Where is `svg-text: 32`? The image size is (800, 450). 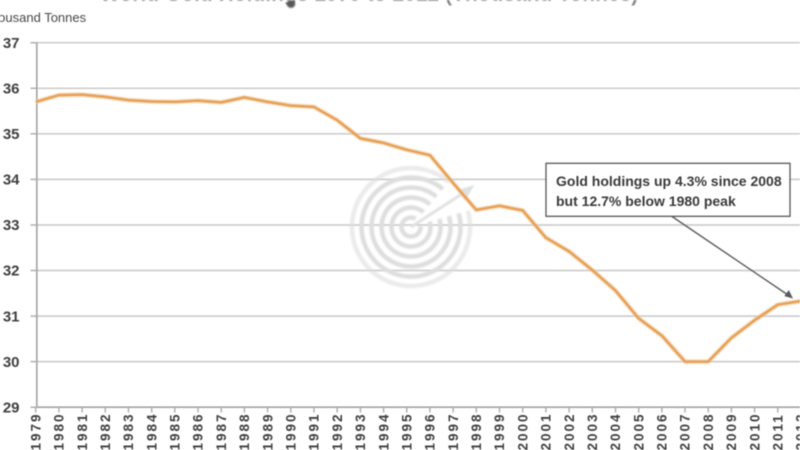
svg-text: 32 is located at coordinates (11, 271).